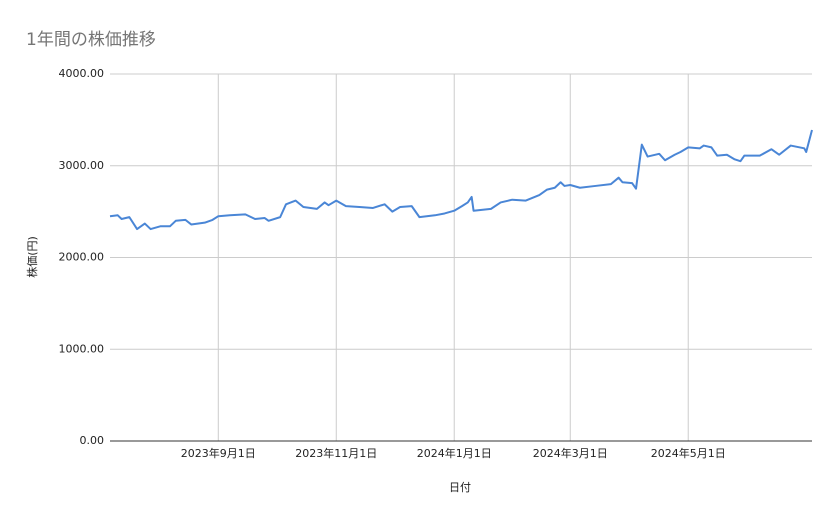 Image resolution: width=839 pixels, height=519 pixels. What do you see at coordinates (688, 453) in the screenshot?
I see `x-tick-label: 2024年5月1日` at bounding box center [688, 453].